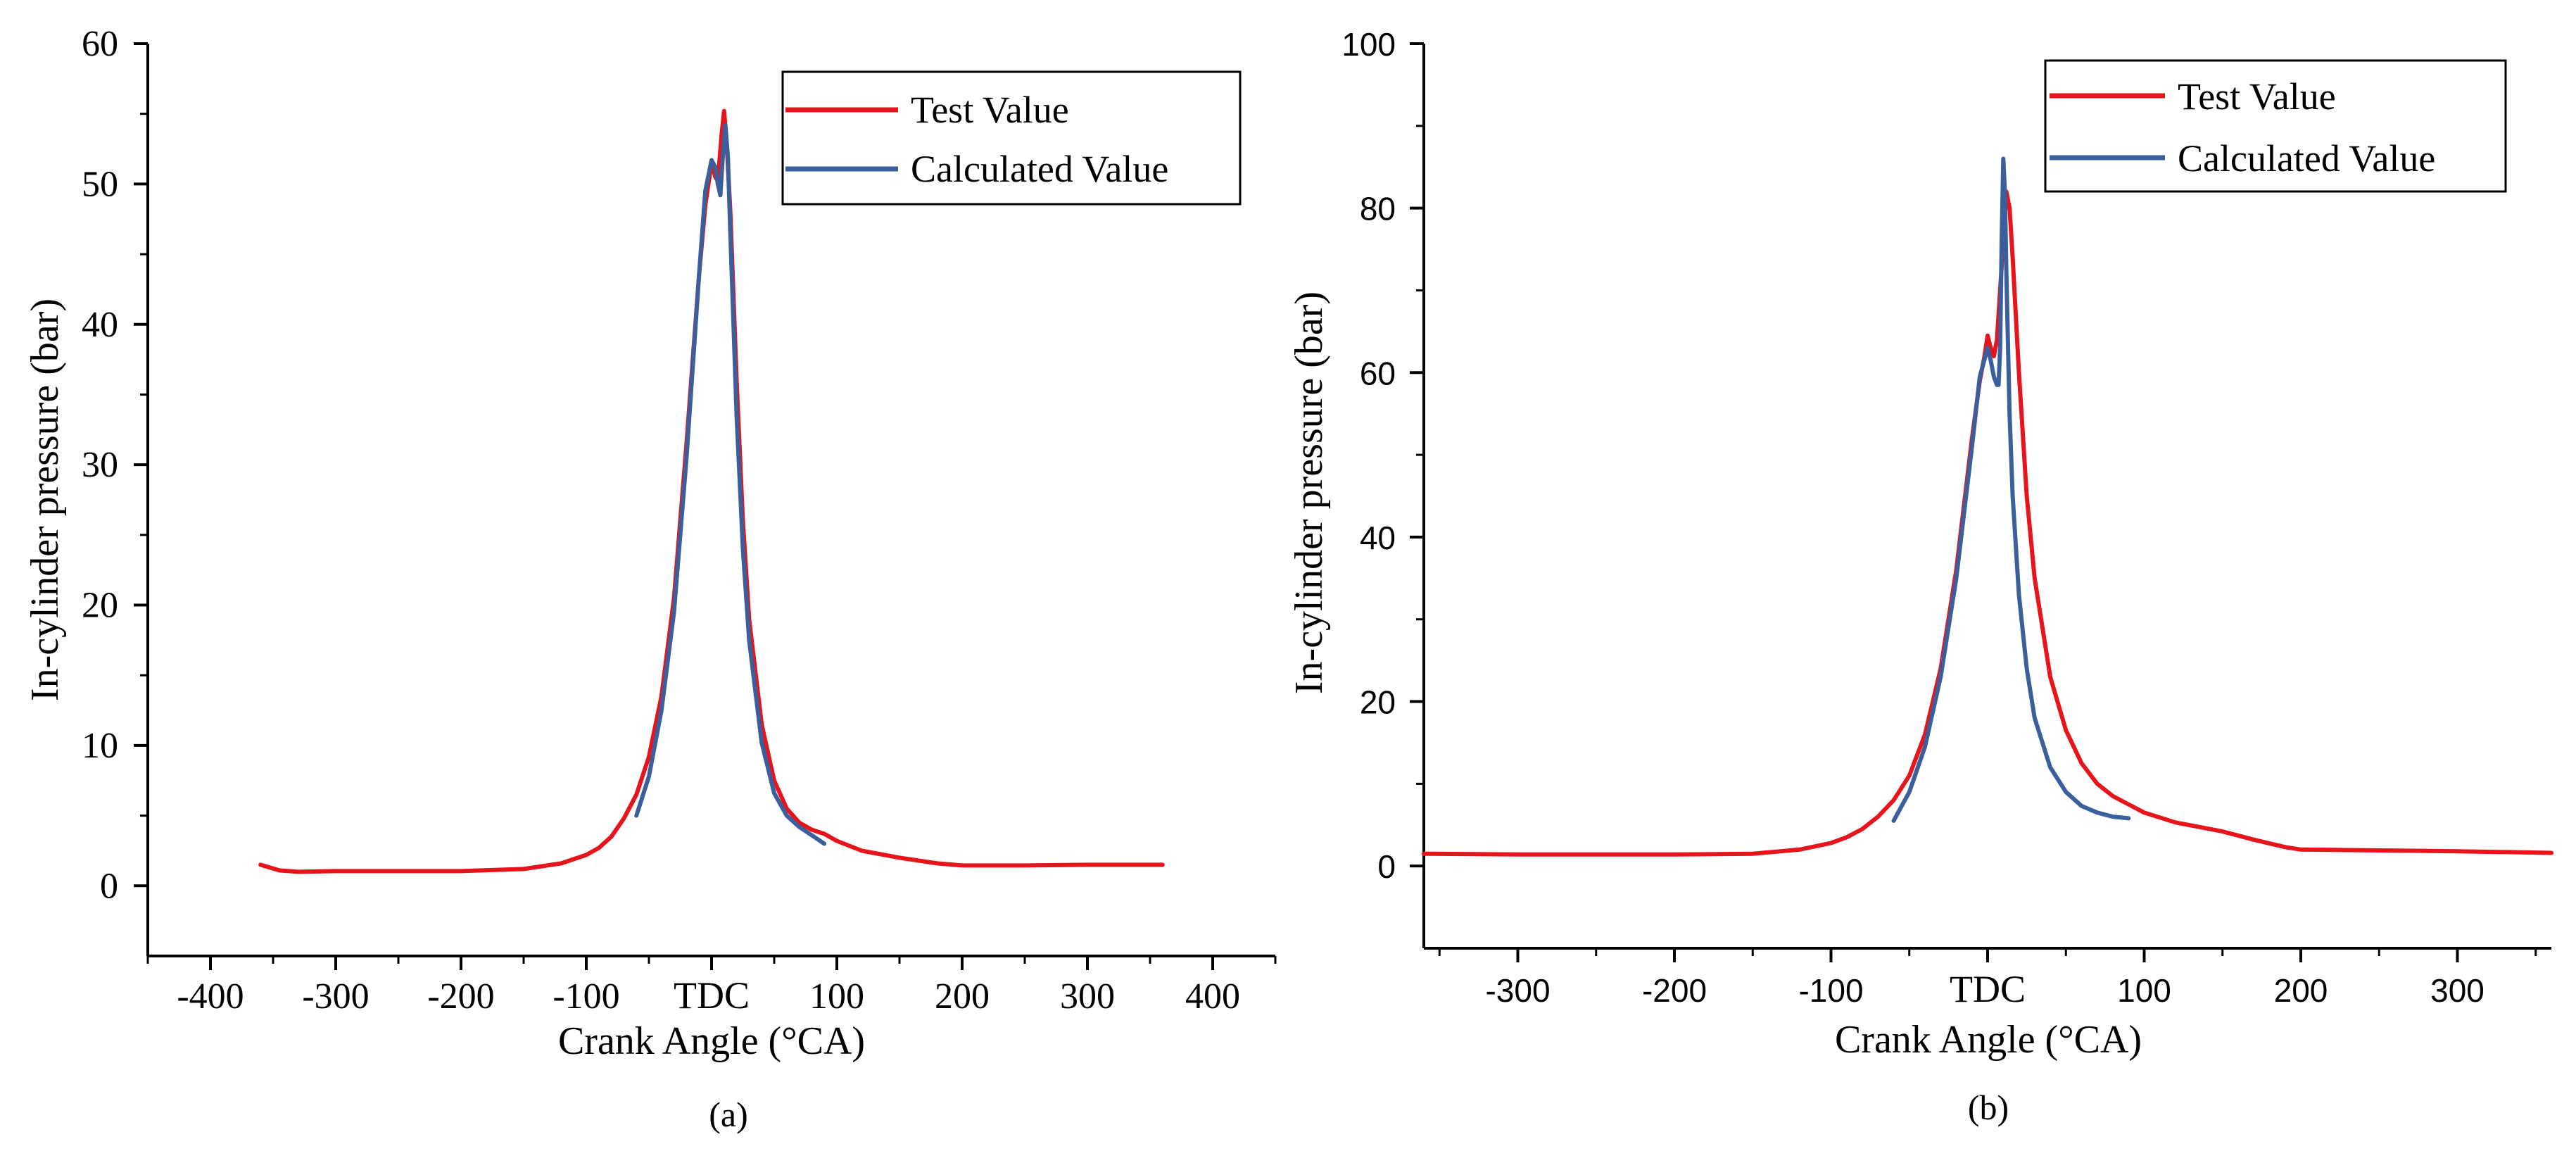 This screenshot has width=2576, height=1151. I want to click on panel-b-y-tick-label: 40, so click(1378, 538).